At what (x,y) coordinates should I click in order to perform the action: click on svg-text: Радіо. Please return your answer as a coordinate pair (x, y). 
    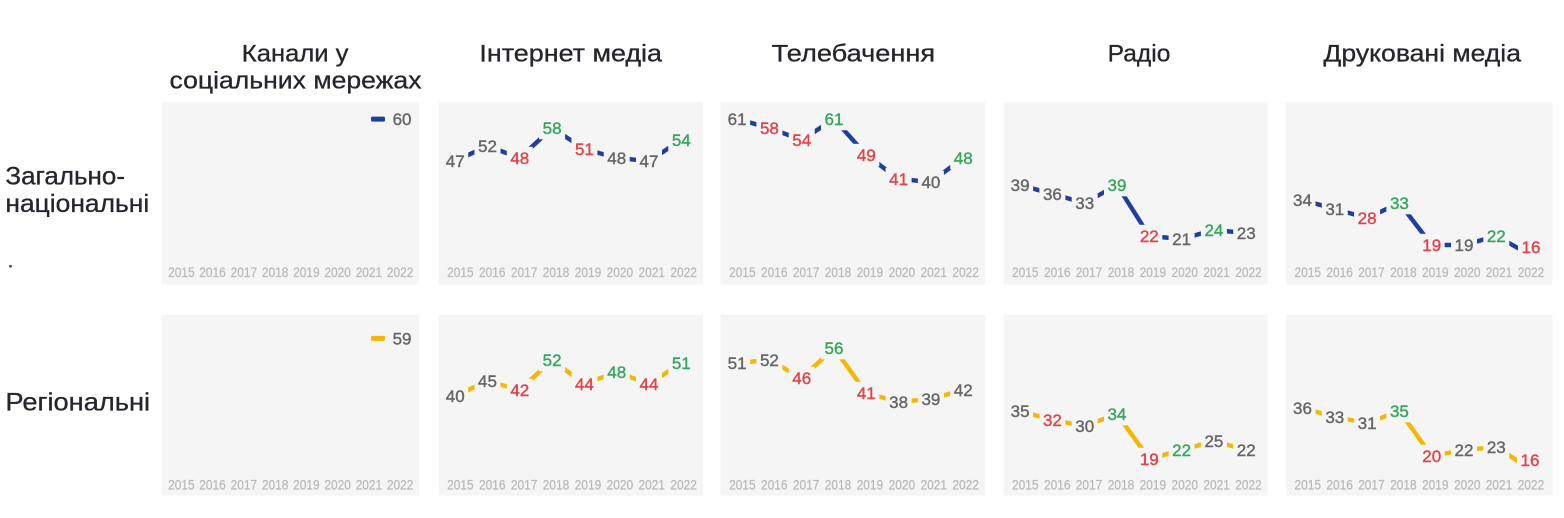
    Looking at the image, I should click on (1139, 53).